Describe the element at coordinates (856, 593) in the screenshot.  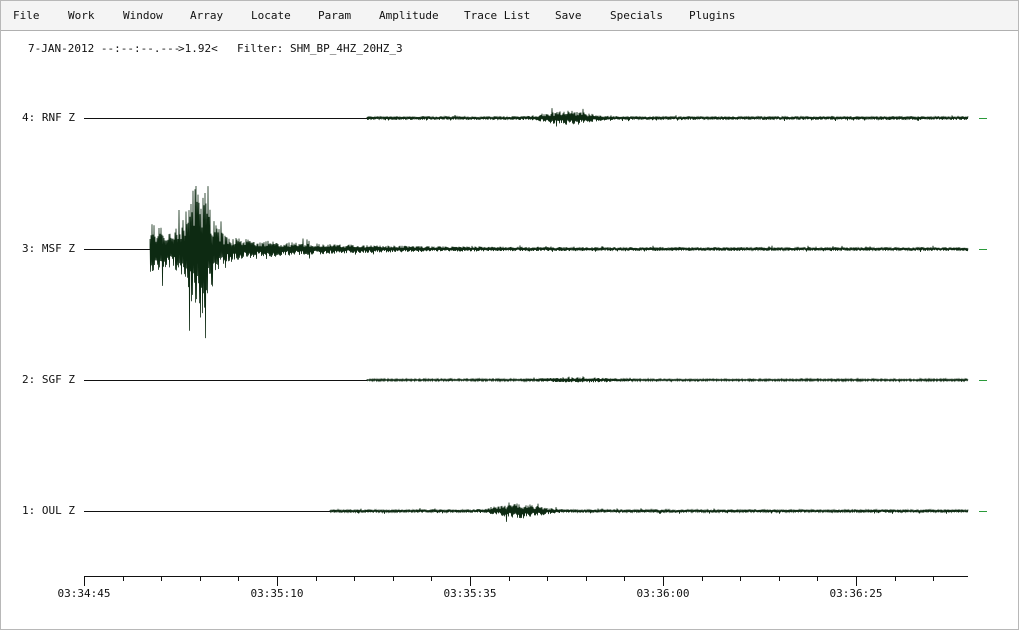
I see `time-label: 03:36:25` at that location.